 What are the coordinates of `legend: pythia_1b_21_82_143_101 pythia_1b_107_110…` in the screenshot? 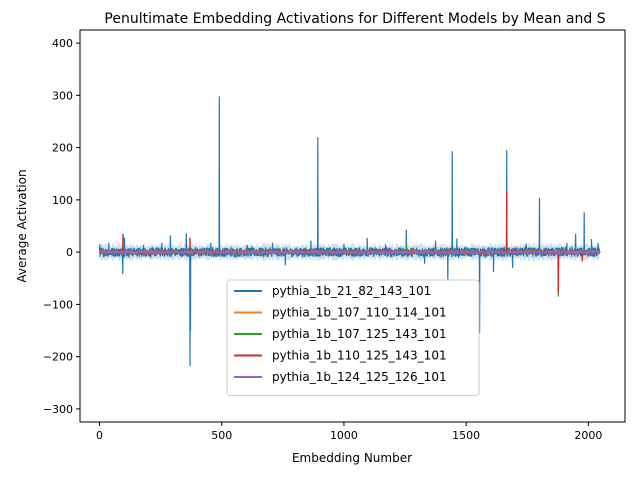 It's located at (353, 337).